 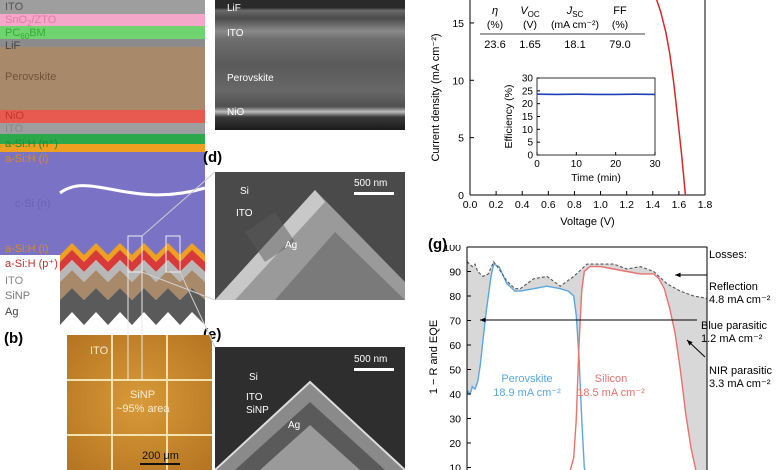 What do you see at coordinates (740, 371) in the screenshot?
I see `loss-name: NIR parasitic` at bounding box center [740, 371].